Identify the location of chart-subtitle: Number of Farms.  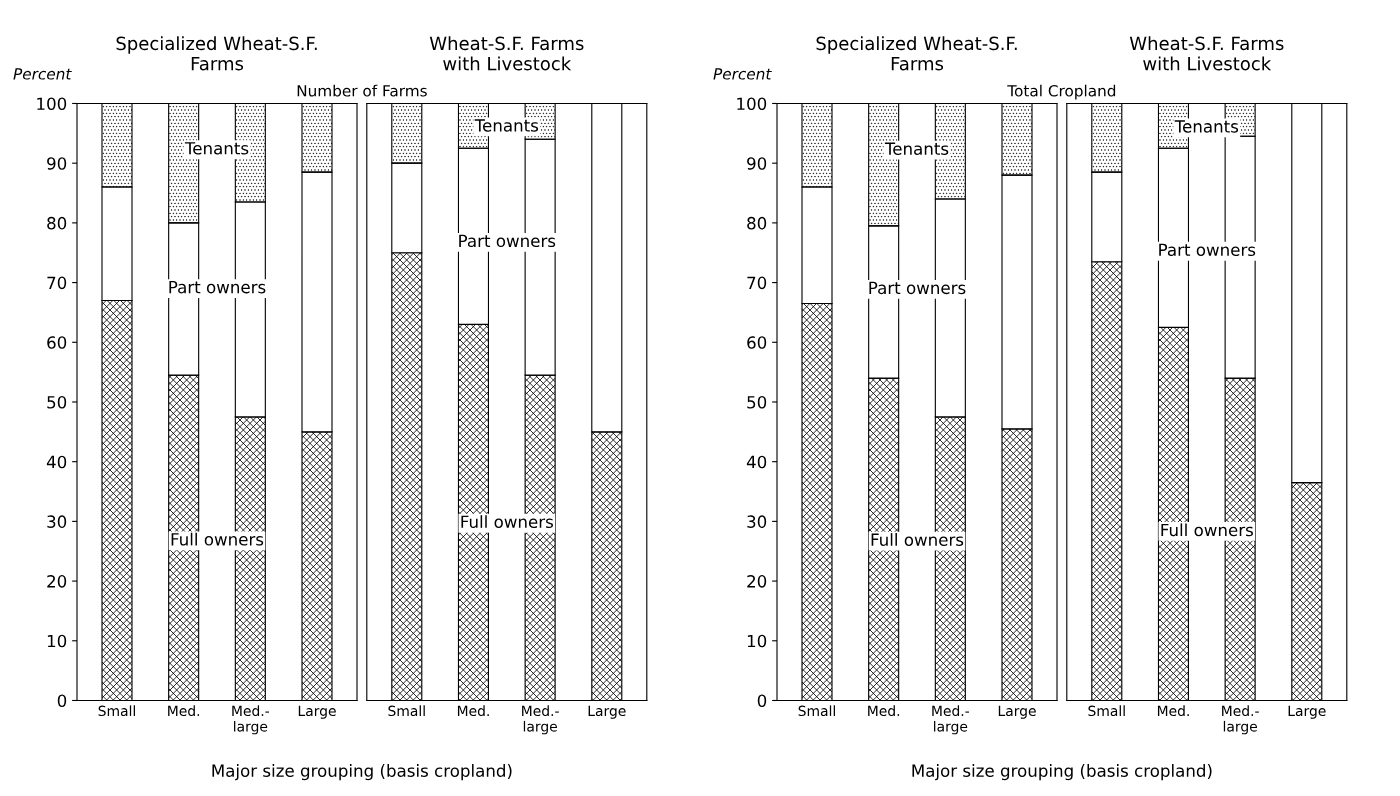
(362, 90).